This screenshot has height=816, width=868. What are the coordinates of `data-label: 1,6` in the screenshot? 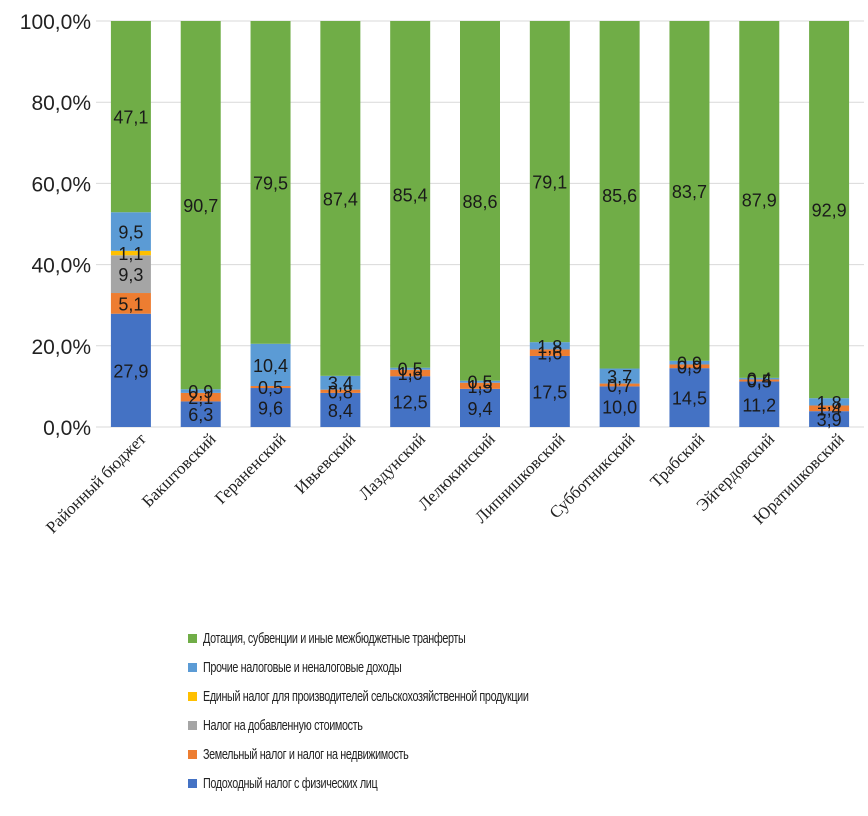 It's located at (410, 374).